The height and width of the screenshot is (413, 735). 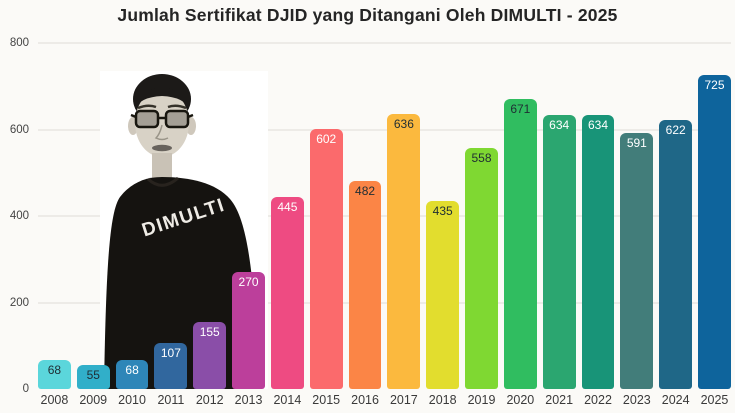 What do you see at coordinates (481, 268) in the screenshot?
I see `bar-2019: 558` at bounding box center [481, 268].